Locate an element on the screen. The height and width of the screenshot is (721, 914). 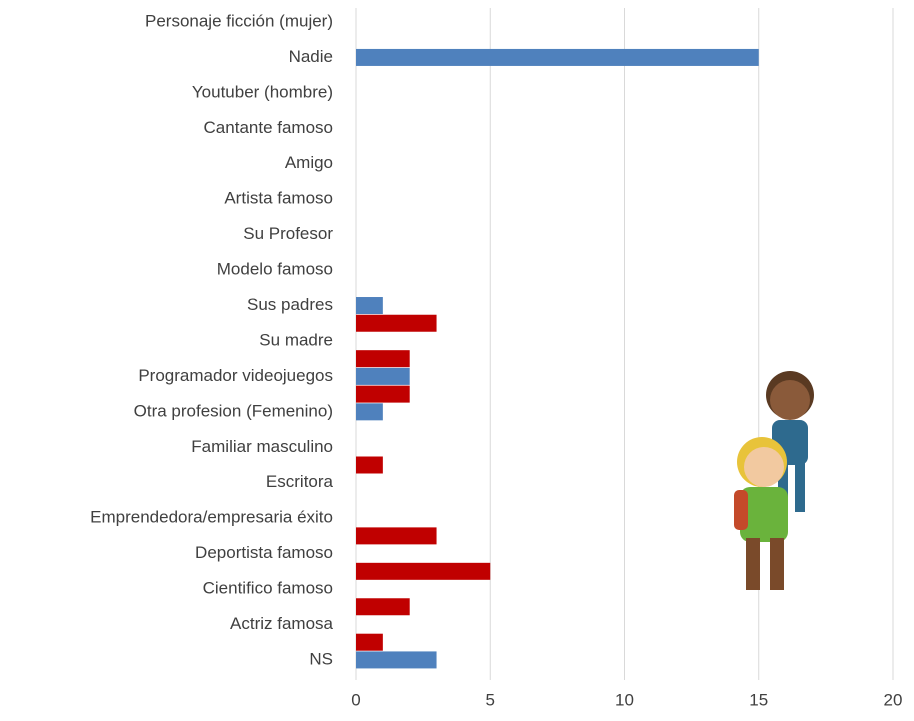
y-tick-label: Nadie is located at coordinates (311, 56).